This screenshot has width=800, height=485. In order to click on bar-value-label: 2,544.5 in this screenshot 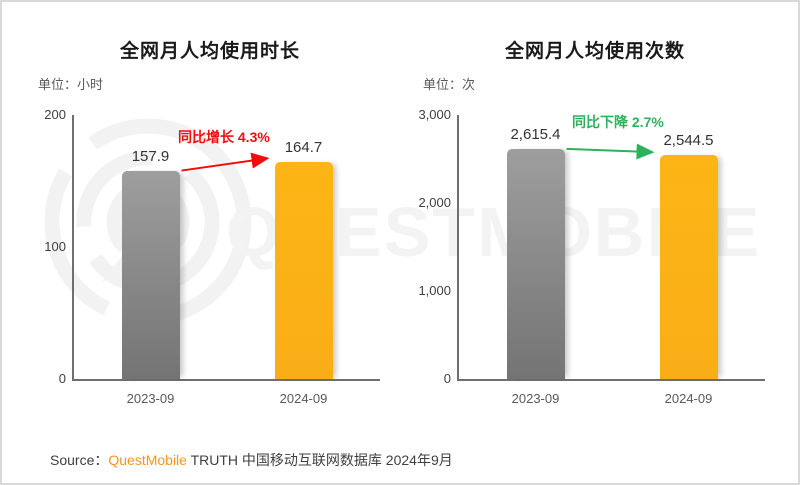, I will do `click(688, 141)`.